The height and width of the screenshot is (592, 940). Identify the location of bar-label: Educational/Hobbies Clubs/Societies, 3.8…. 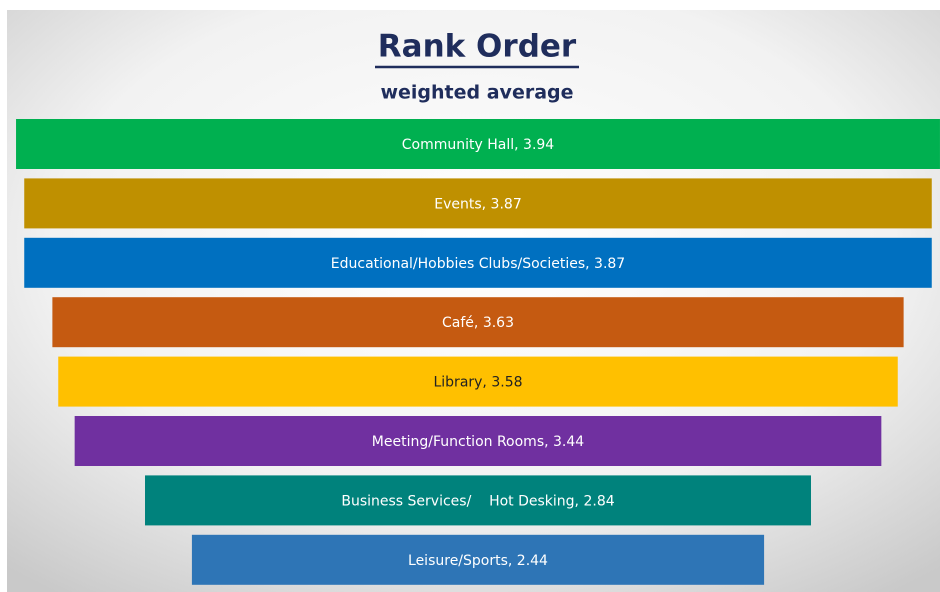
(478, 264).